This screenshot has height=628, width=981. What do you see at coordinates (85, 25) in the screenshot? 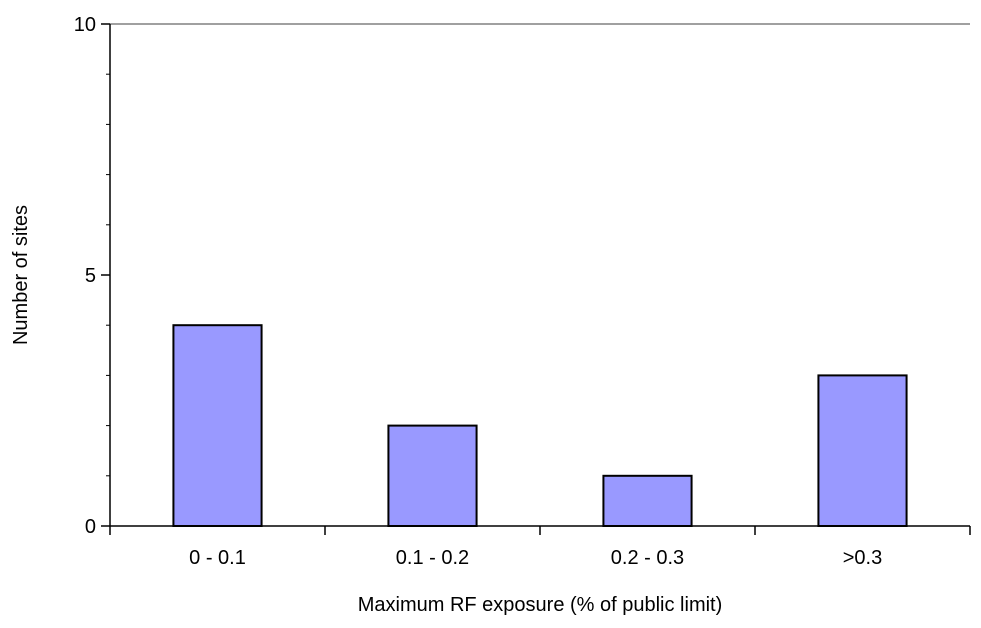
I see `y-tick-label: 10` at bounding box center [85, 25].